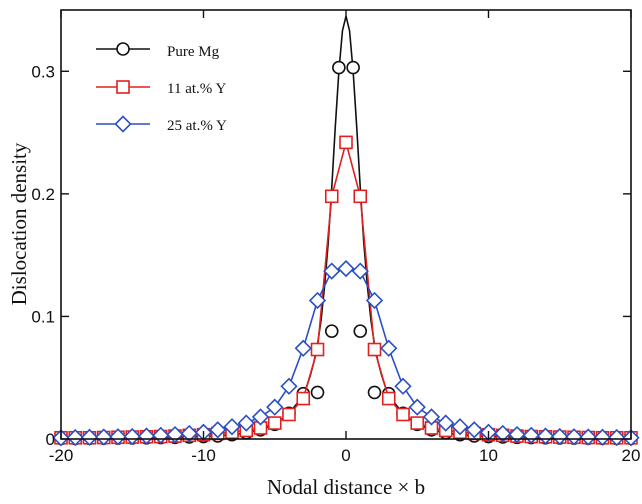  Describe the element at coordinates (19, 223) in the screenshot. I see `y-axis-title: Dislocation density` at that location.